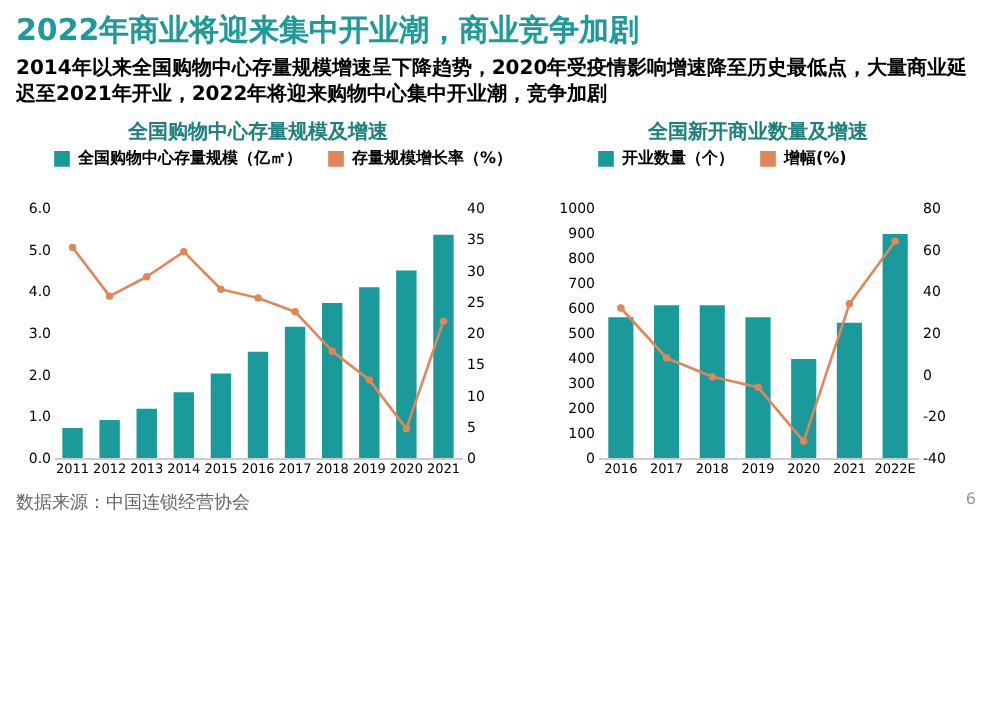 The width and height of the screenshot is (1000, 724). I want to click on legend-label: 存量规模增长率（%）, so click(431, 156).